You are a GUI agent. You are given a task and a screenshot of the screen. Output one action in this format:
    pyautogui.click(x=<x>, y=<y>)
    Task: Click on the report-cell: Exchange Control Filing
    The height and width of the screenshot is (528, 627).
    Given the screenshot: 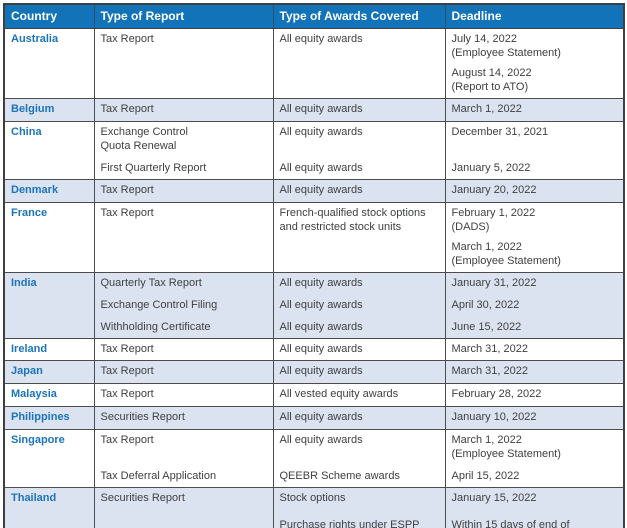 What is the action you would take?
    pyautogui.click(x=183, y=305)
    